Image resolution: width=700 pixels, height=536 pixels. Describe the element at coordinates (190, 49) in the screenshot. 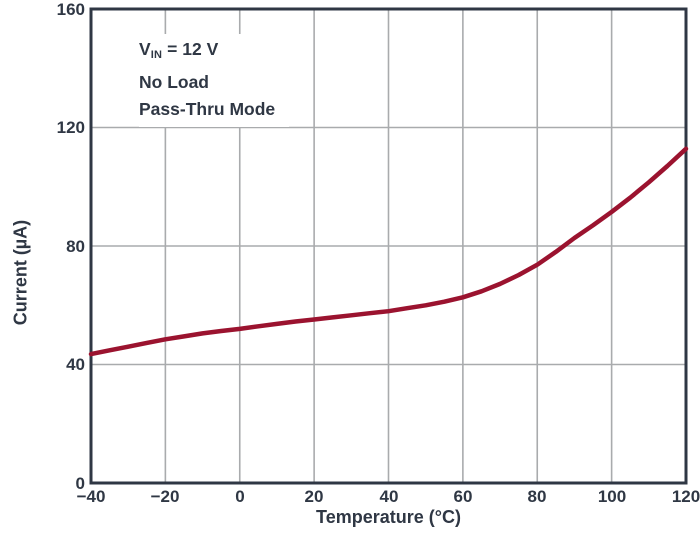

I see `vin-value: = 12 V` at that location.